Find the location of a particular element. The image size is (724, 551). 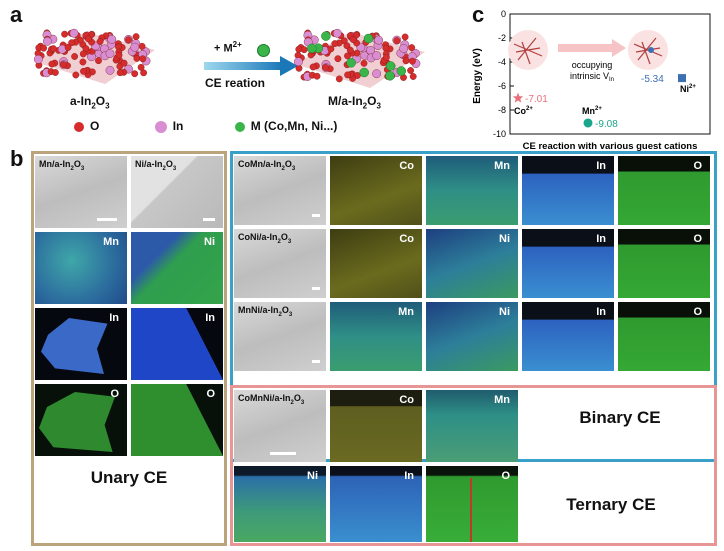

sample-label: MnNi/a-In2O3 is located at coordinates (265, 311).